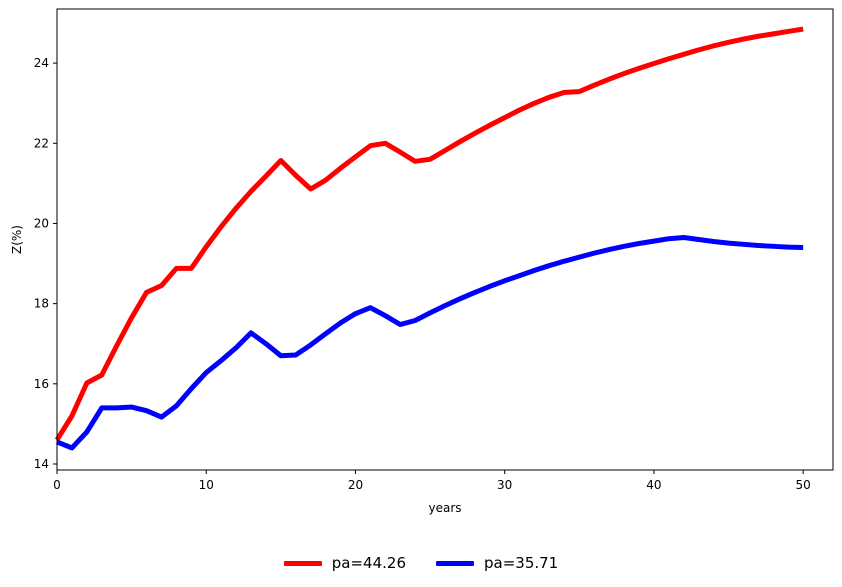 The width and height of the screenshot is (842, 587). What do you see at coordinates (521, 563) in the screenshot?
I see `legend-label-series-2: pa=35.71` at bounding box center [521, 563].